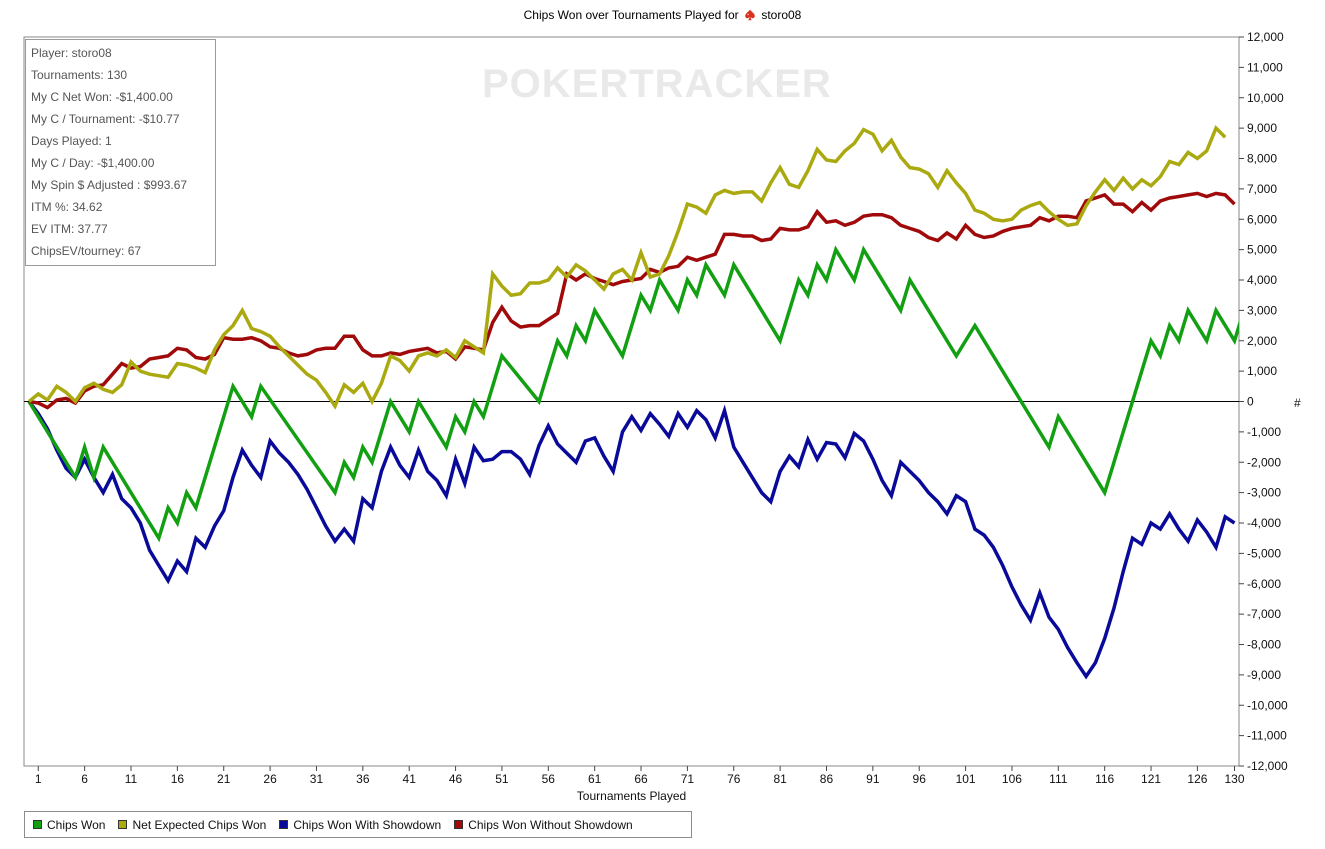  I want to click on y-tick-label: 1,000, so click(1262, 371).